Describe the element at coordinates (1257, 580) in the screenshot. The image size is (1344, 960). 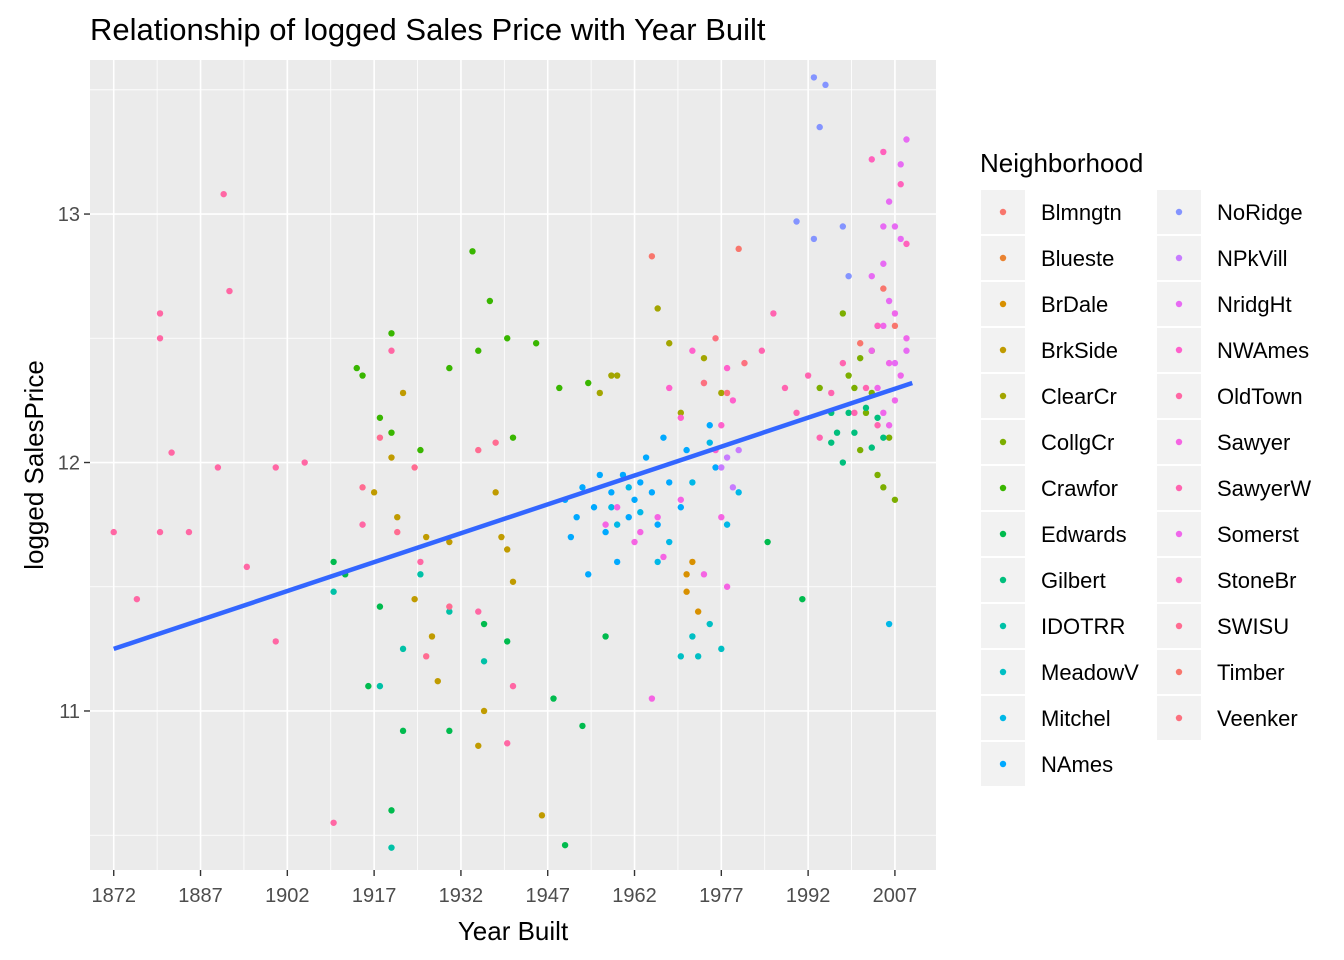
I see `legend-label: StoneBr` at that location.